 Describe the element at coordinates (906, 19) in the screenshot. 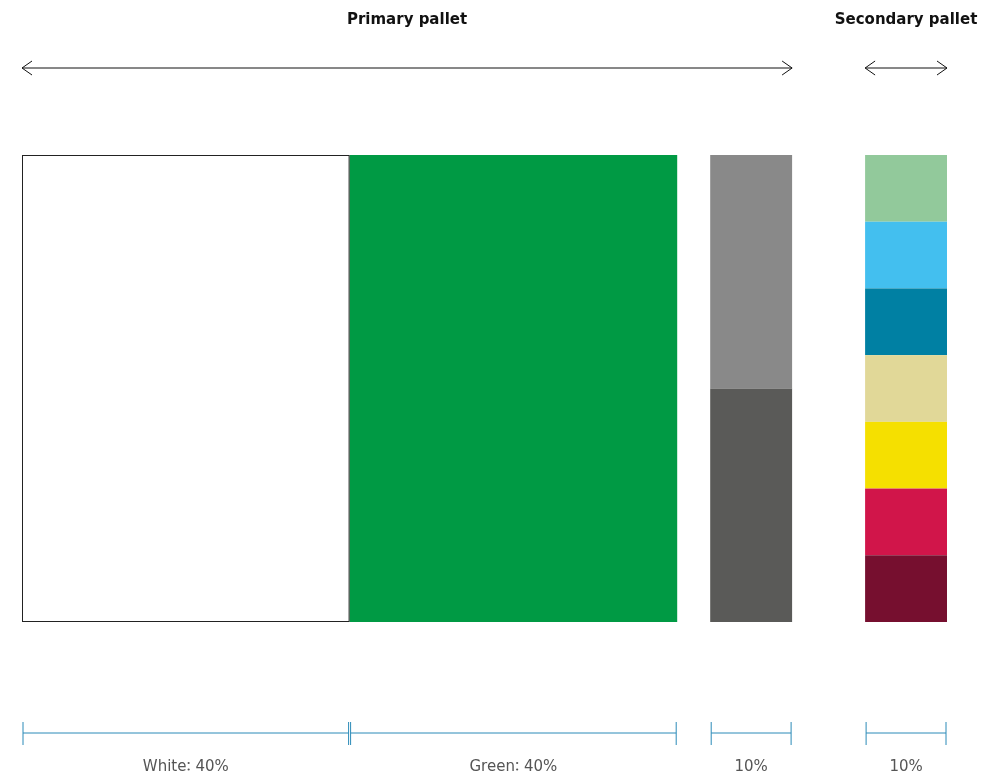

I see `text: Secondary pallet` at that location.